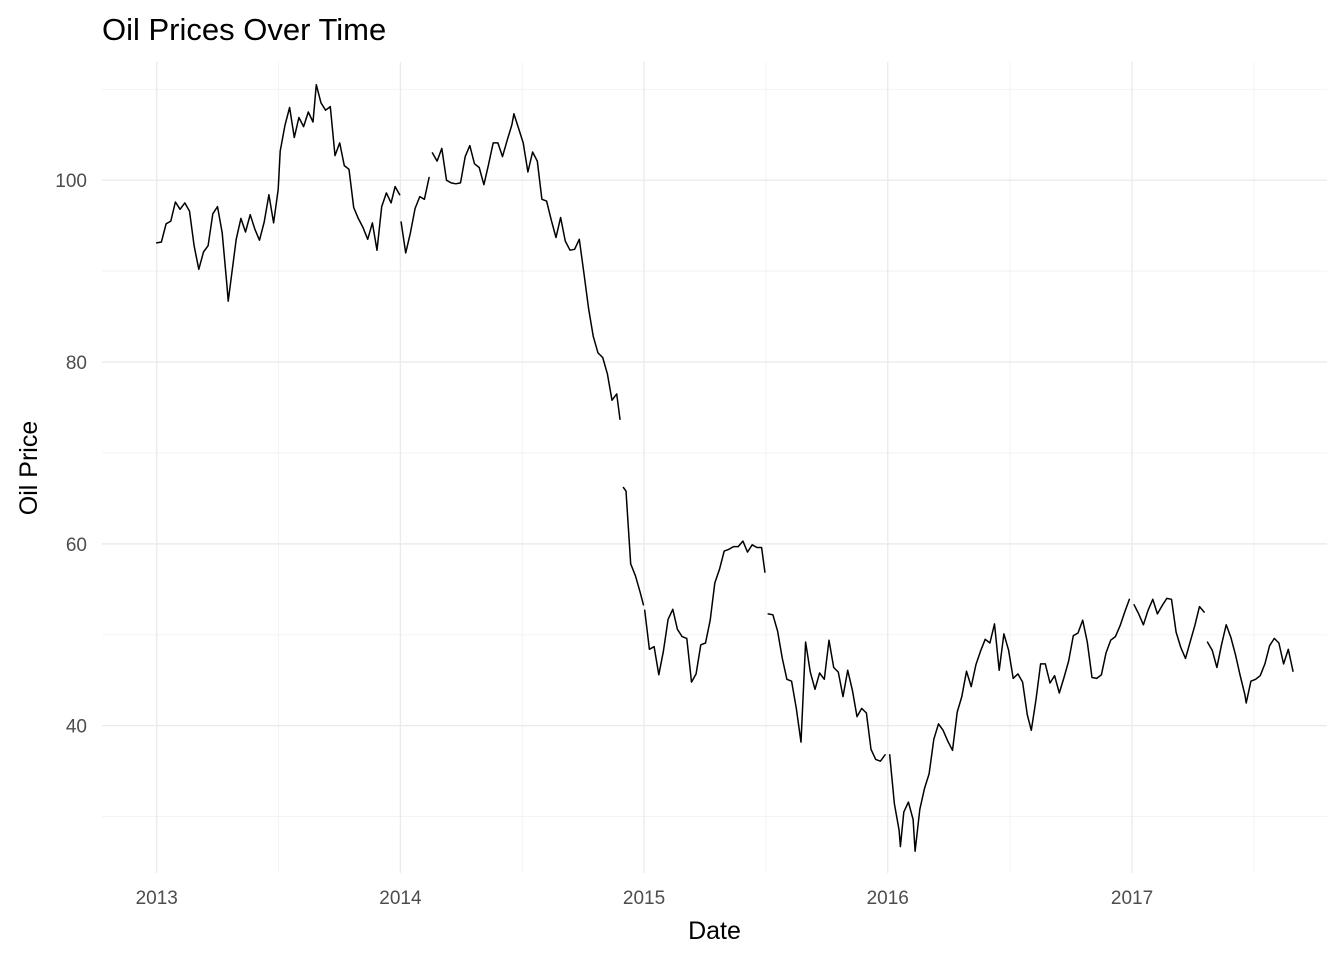 The width and height of the screenshot is (1344, 960). Describe the element at coordinates (71, 181) in the screenshot. I see `y-tick-label: 100` at that location.